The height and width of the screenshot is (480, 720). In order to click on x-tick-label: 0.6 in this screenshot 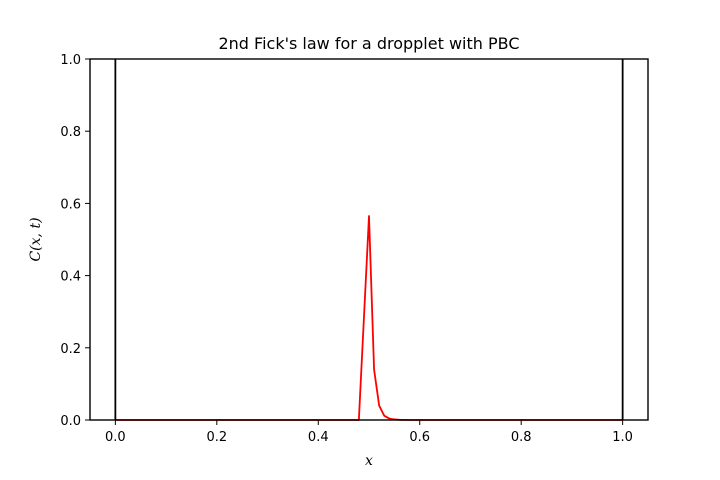, I will do `click(419, 437)`.